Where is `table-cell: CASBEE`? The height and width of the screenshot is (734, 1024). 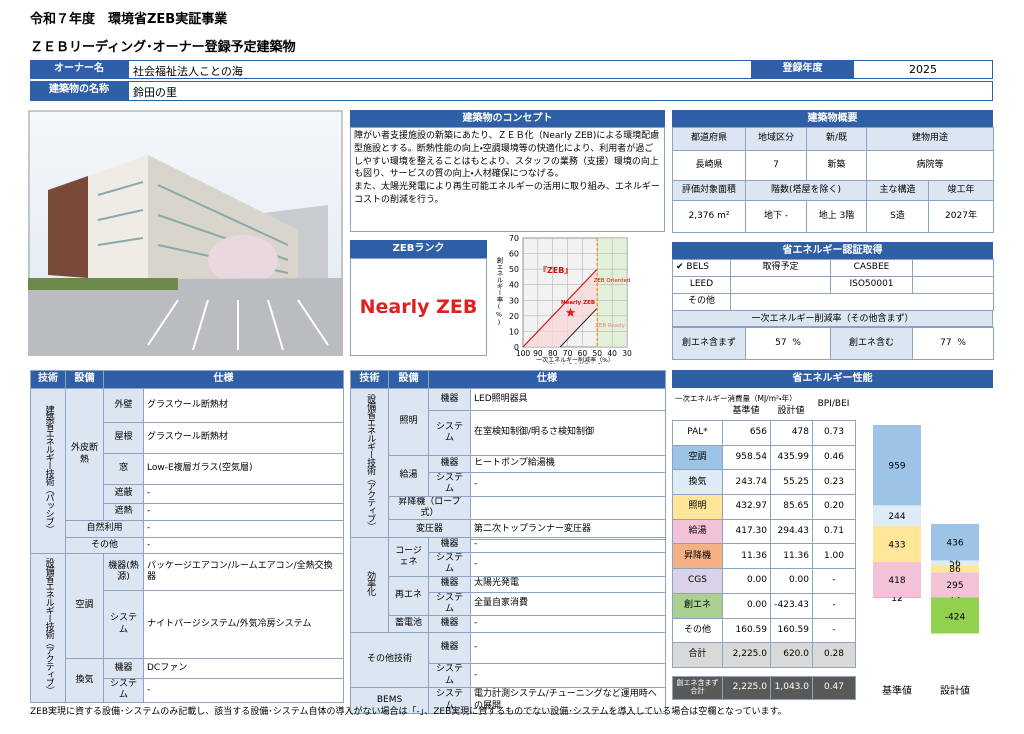 table-cell: CASBEE is located at coordinates (871, 268).